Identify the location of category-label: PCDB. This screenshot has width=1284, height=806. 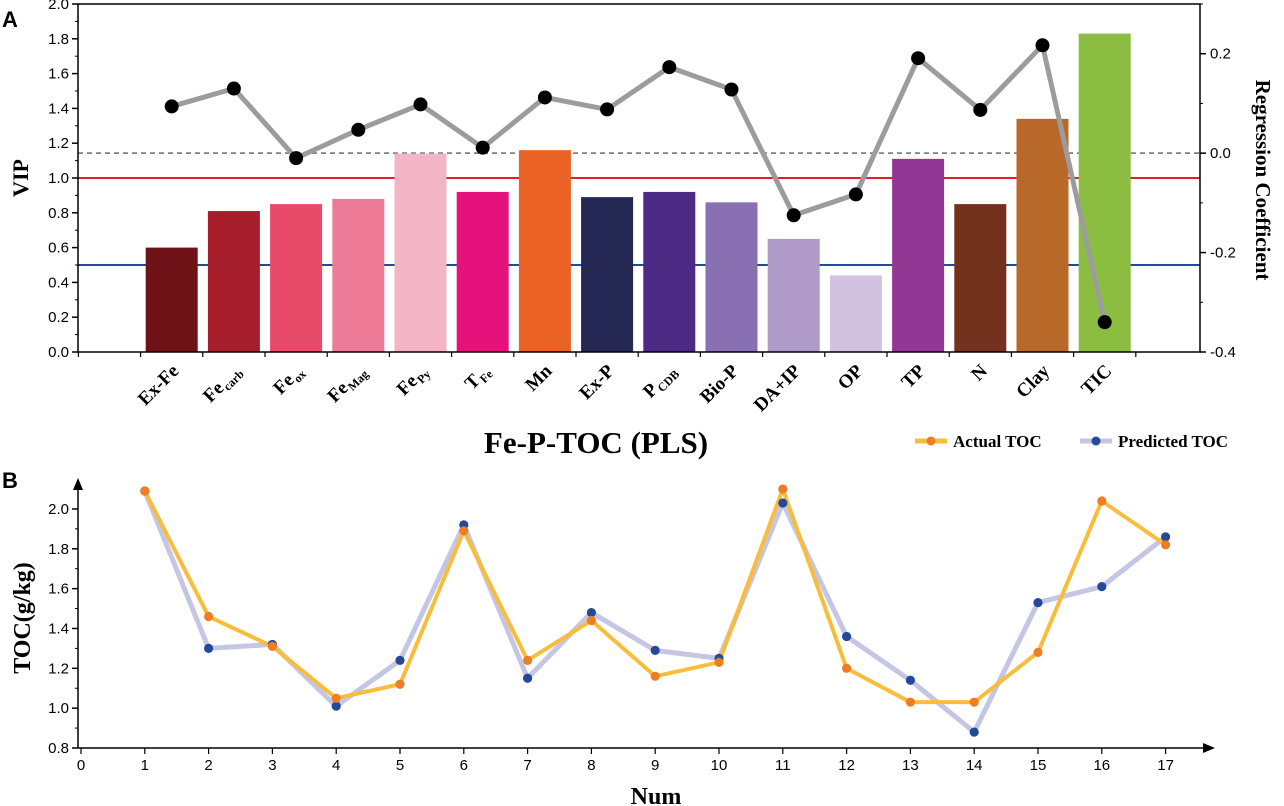
(660, 382).